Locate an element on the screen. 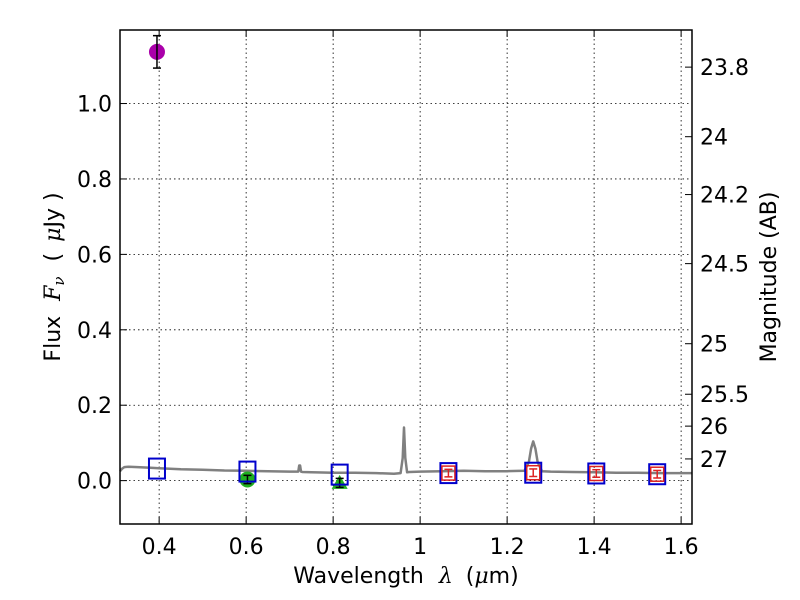 The height and width of the screenshot is (600, 800). y2-tick-label: 27 is located at coordinates (714, 460).